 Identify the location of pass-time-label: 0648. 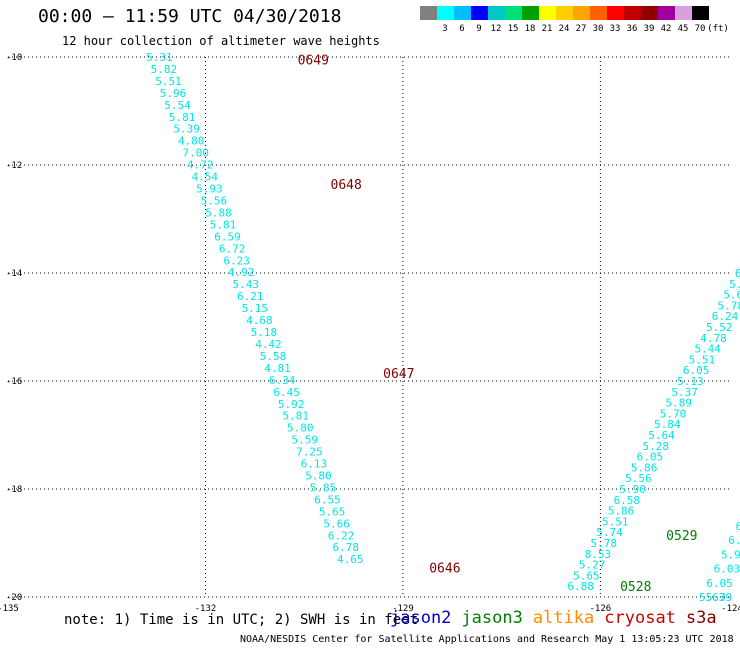
(346, 185).